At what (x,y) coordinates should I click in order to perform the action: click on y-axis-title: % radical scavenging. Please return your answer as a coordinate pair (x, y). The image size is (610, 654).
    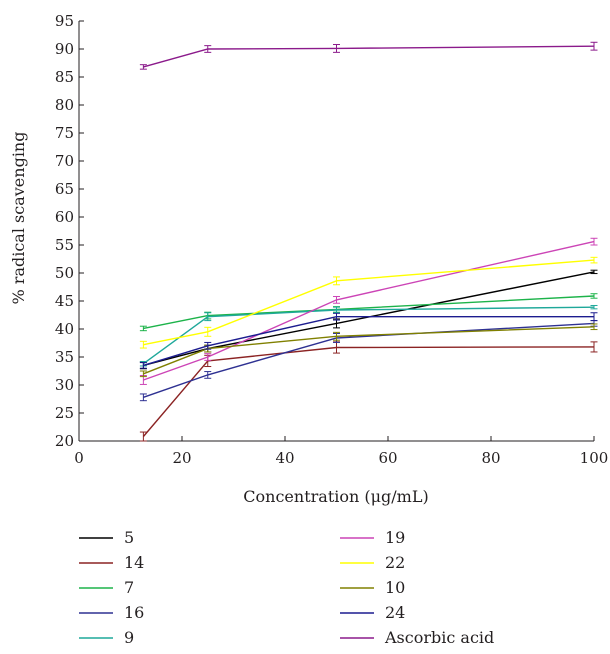
    Looking at the image, I should click on (18, 218).